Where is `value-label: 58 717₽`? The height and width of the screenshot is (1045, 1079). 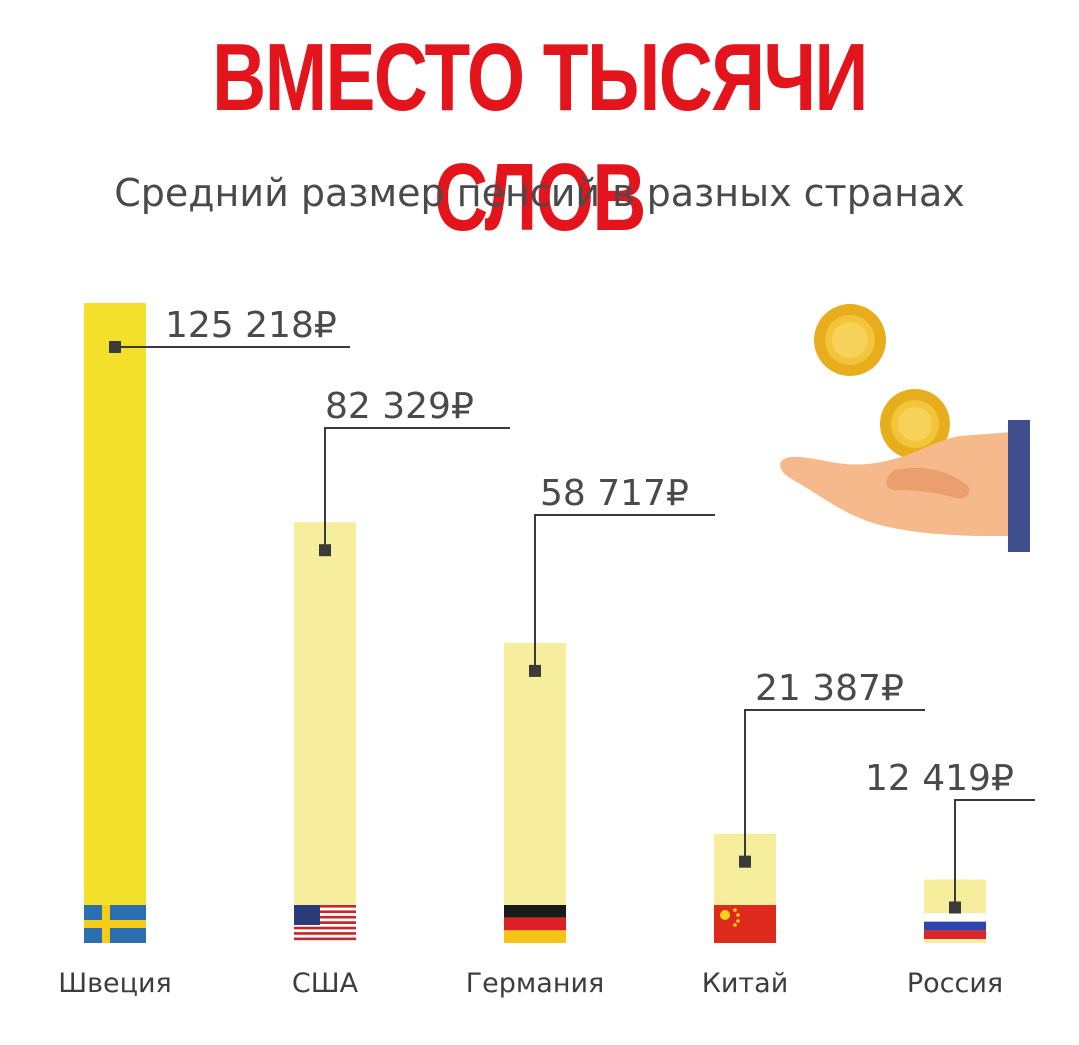
value-label: 58 717₽ is located at coordinates (614, 493).